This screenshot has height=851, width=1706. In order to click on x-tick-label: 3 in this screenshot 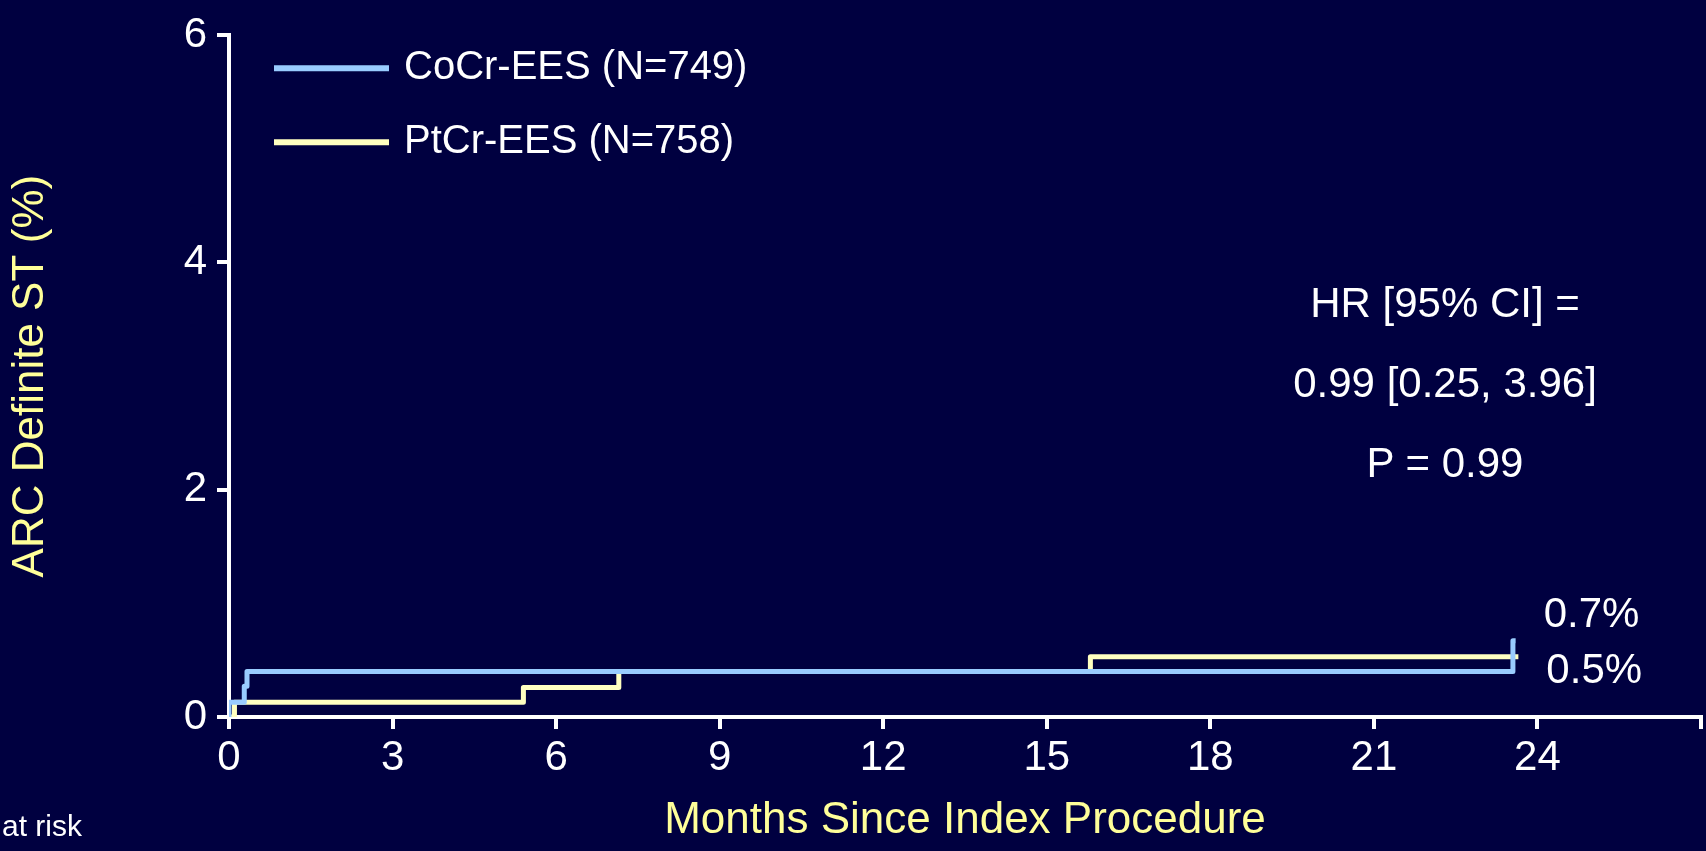, I will do `click(392, 755)`.